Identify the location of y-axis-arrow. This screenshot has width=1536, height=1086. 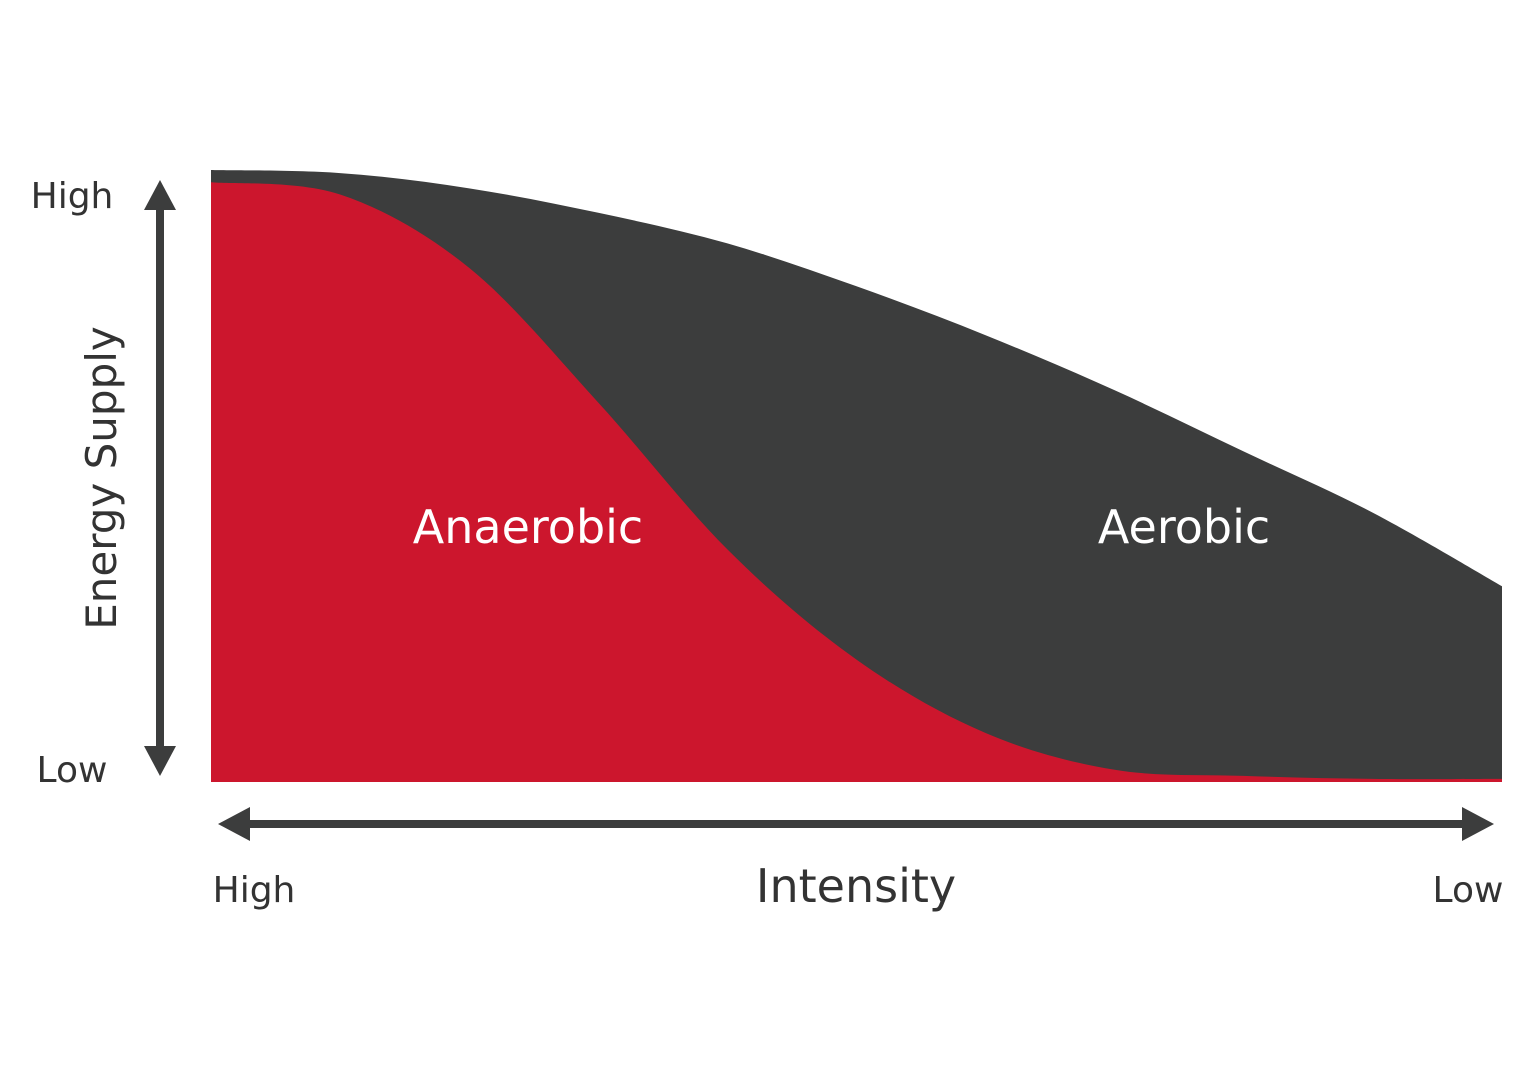
(160, 478).